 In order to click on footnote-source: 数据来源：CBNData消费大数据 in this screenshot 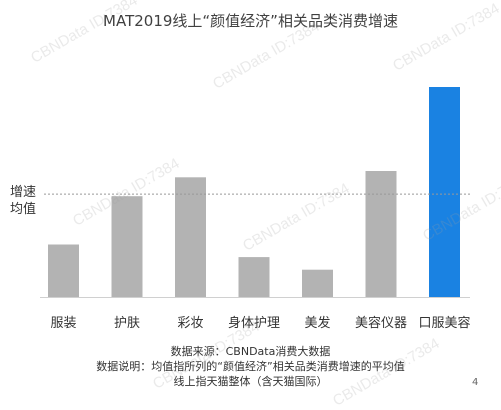, I will do `click(250, 351)`.